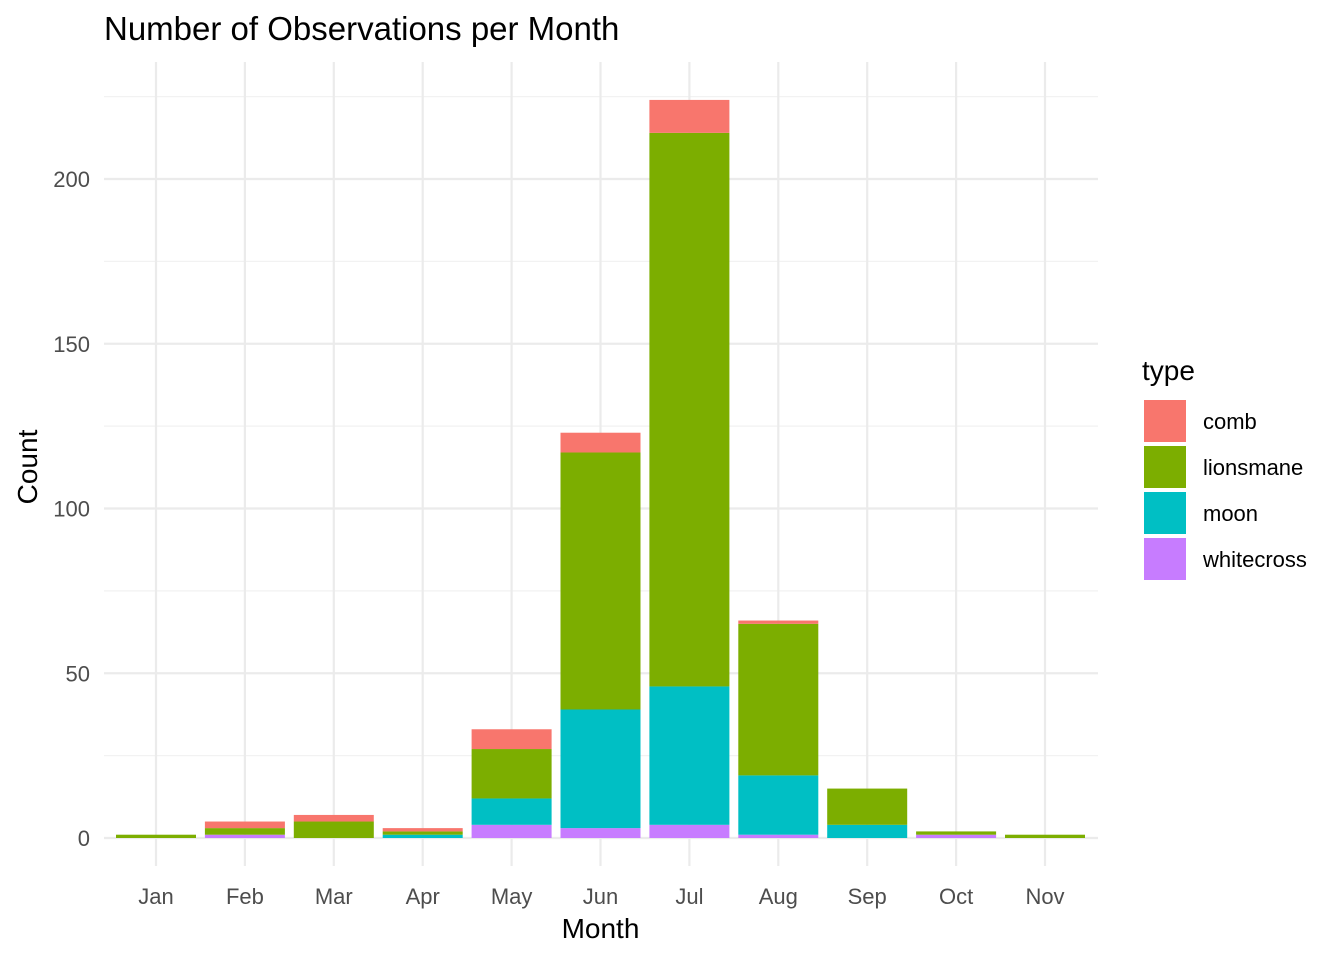  Describe the element at coordinates (778, 622) in the screenshot. I see `bar-segment-comb-aug` at that location.